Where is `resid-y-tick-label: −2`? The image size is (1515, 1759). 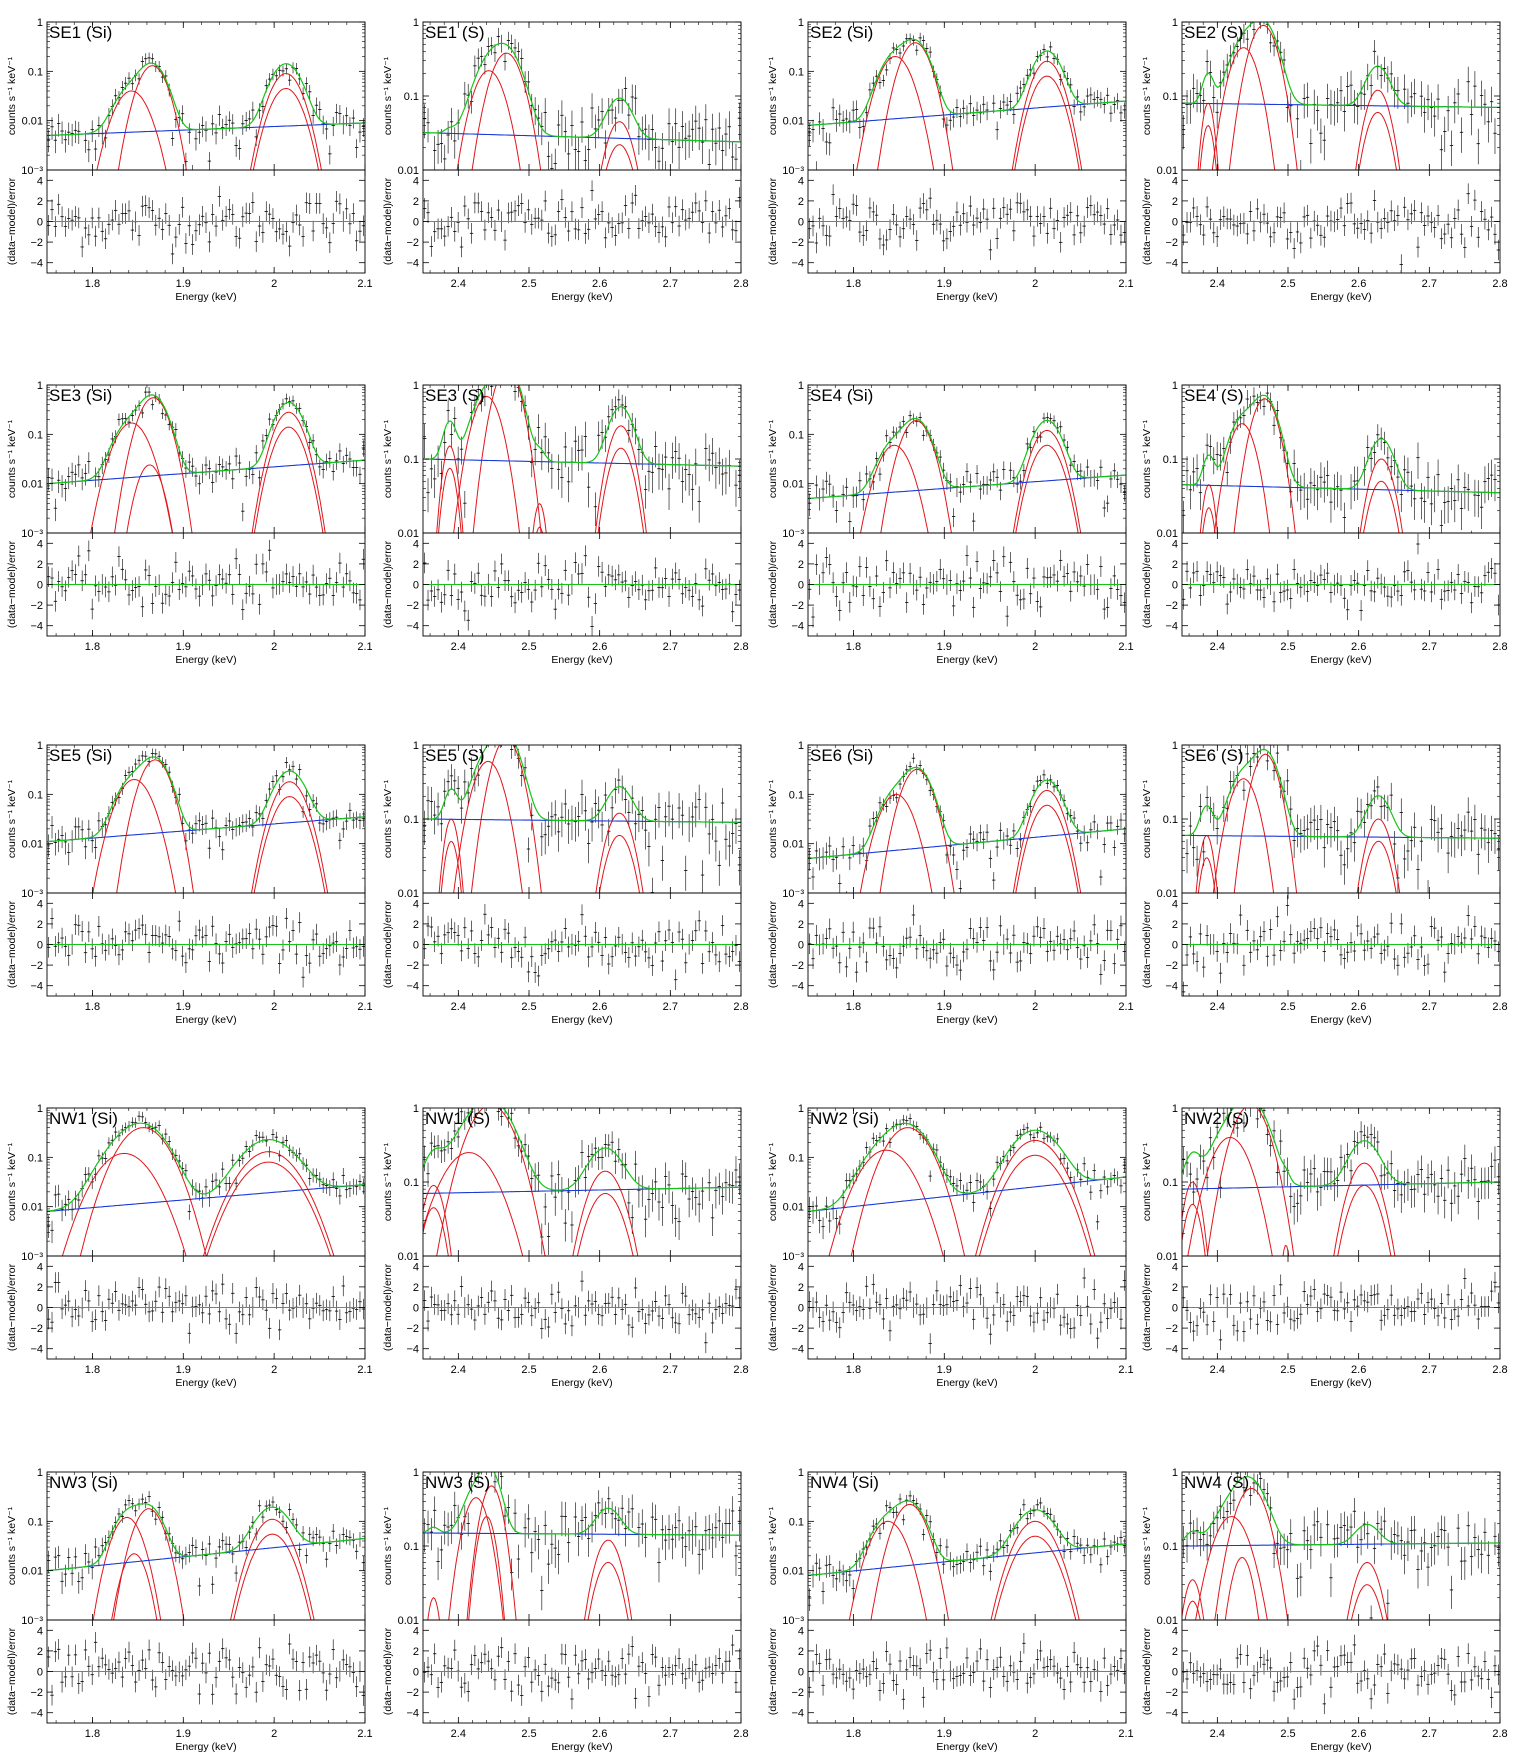
resid-y-tick-label: −2 is located at coordinates (36, 243).